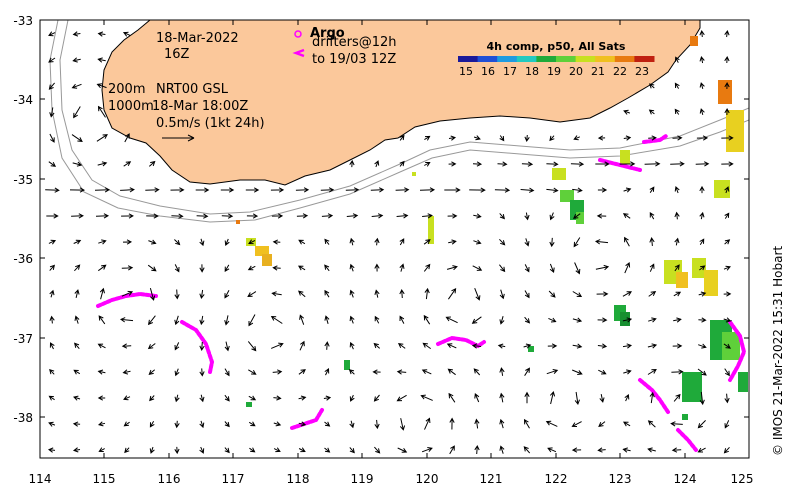 Image resolution: width=791 pixels, height=492 pixels. Describe the element at coordinates (192, 89) in the screenshot. I see `nrt-label: NRT00 GSL` at that location.